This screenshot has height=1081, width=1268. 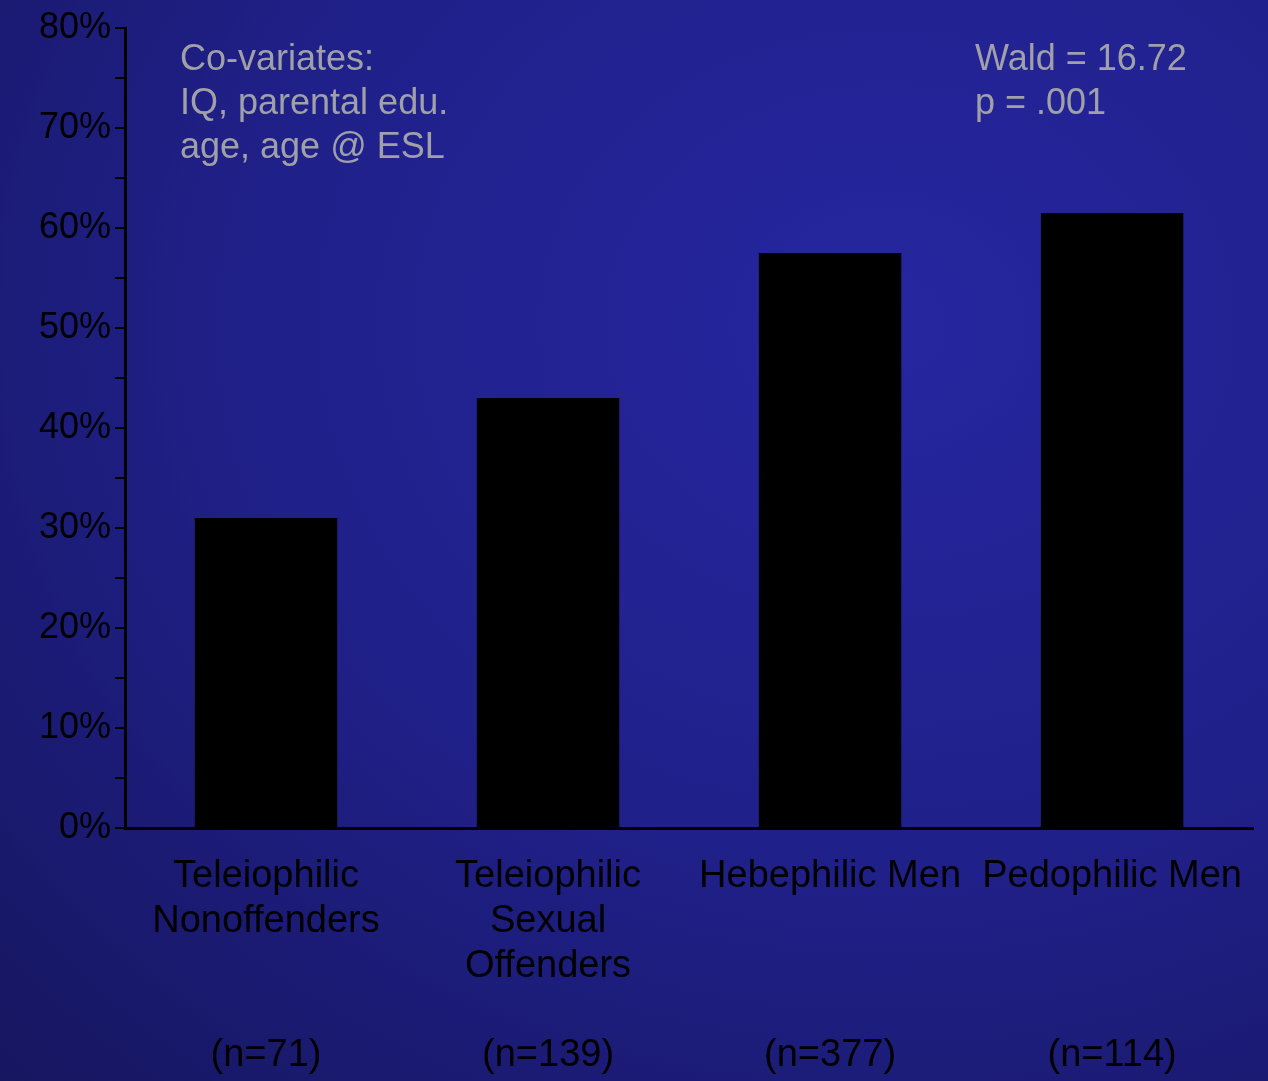 What do you see at coordinates (74, 725) in the screenshot?
I see `y-tick-label: 10%` at bounding box center [74, 725].